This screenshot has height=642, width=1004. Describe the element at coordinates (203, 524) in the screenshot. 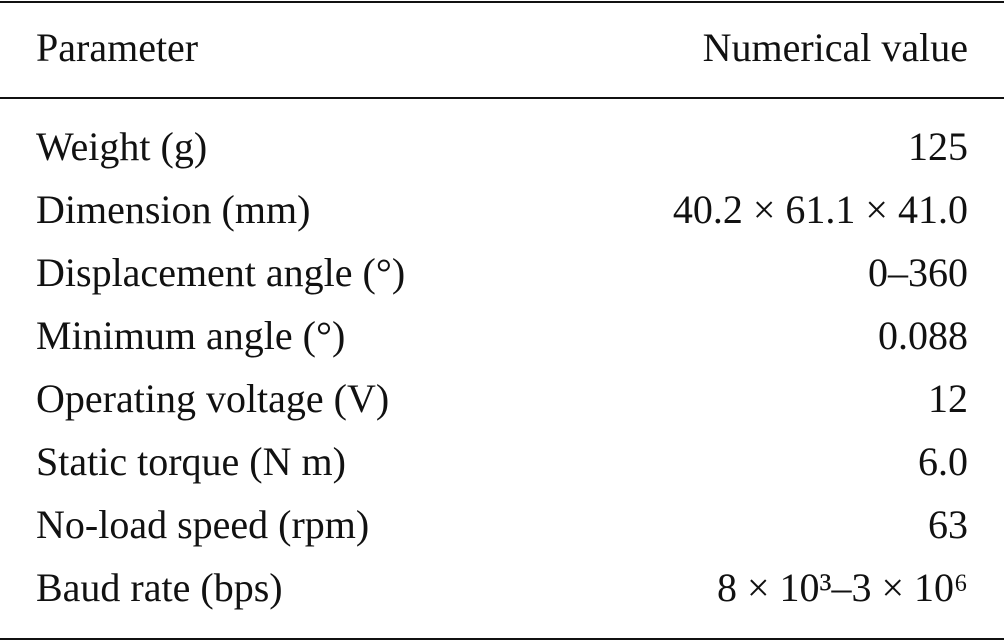

I see `parameter-cell: No-load speed (rpm)` at that location.